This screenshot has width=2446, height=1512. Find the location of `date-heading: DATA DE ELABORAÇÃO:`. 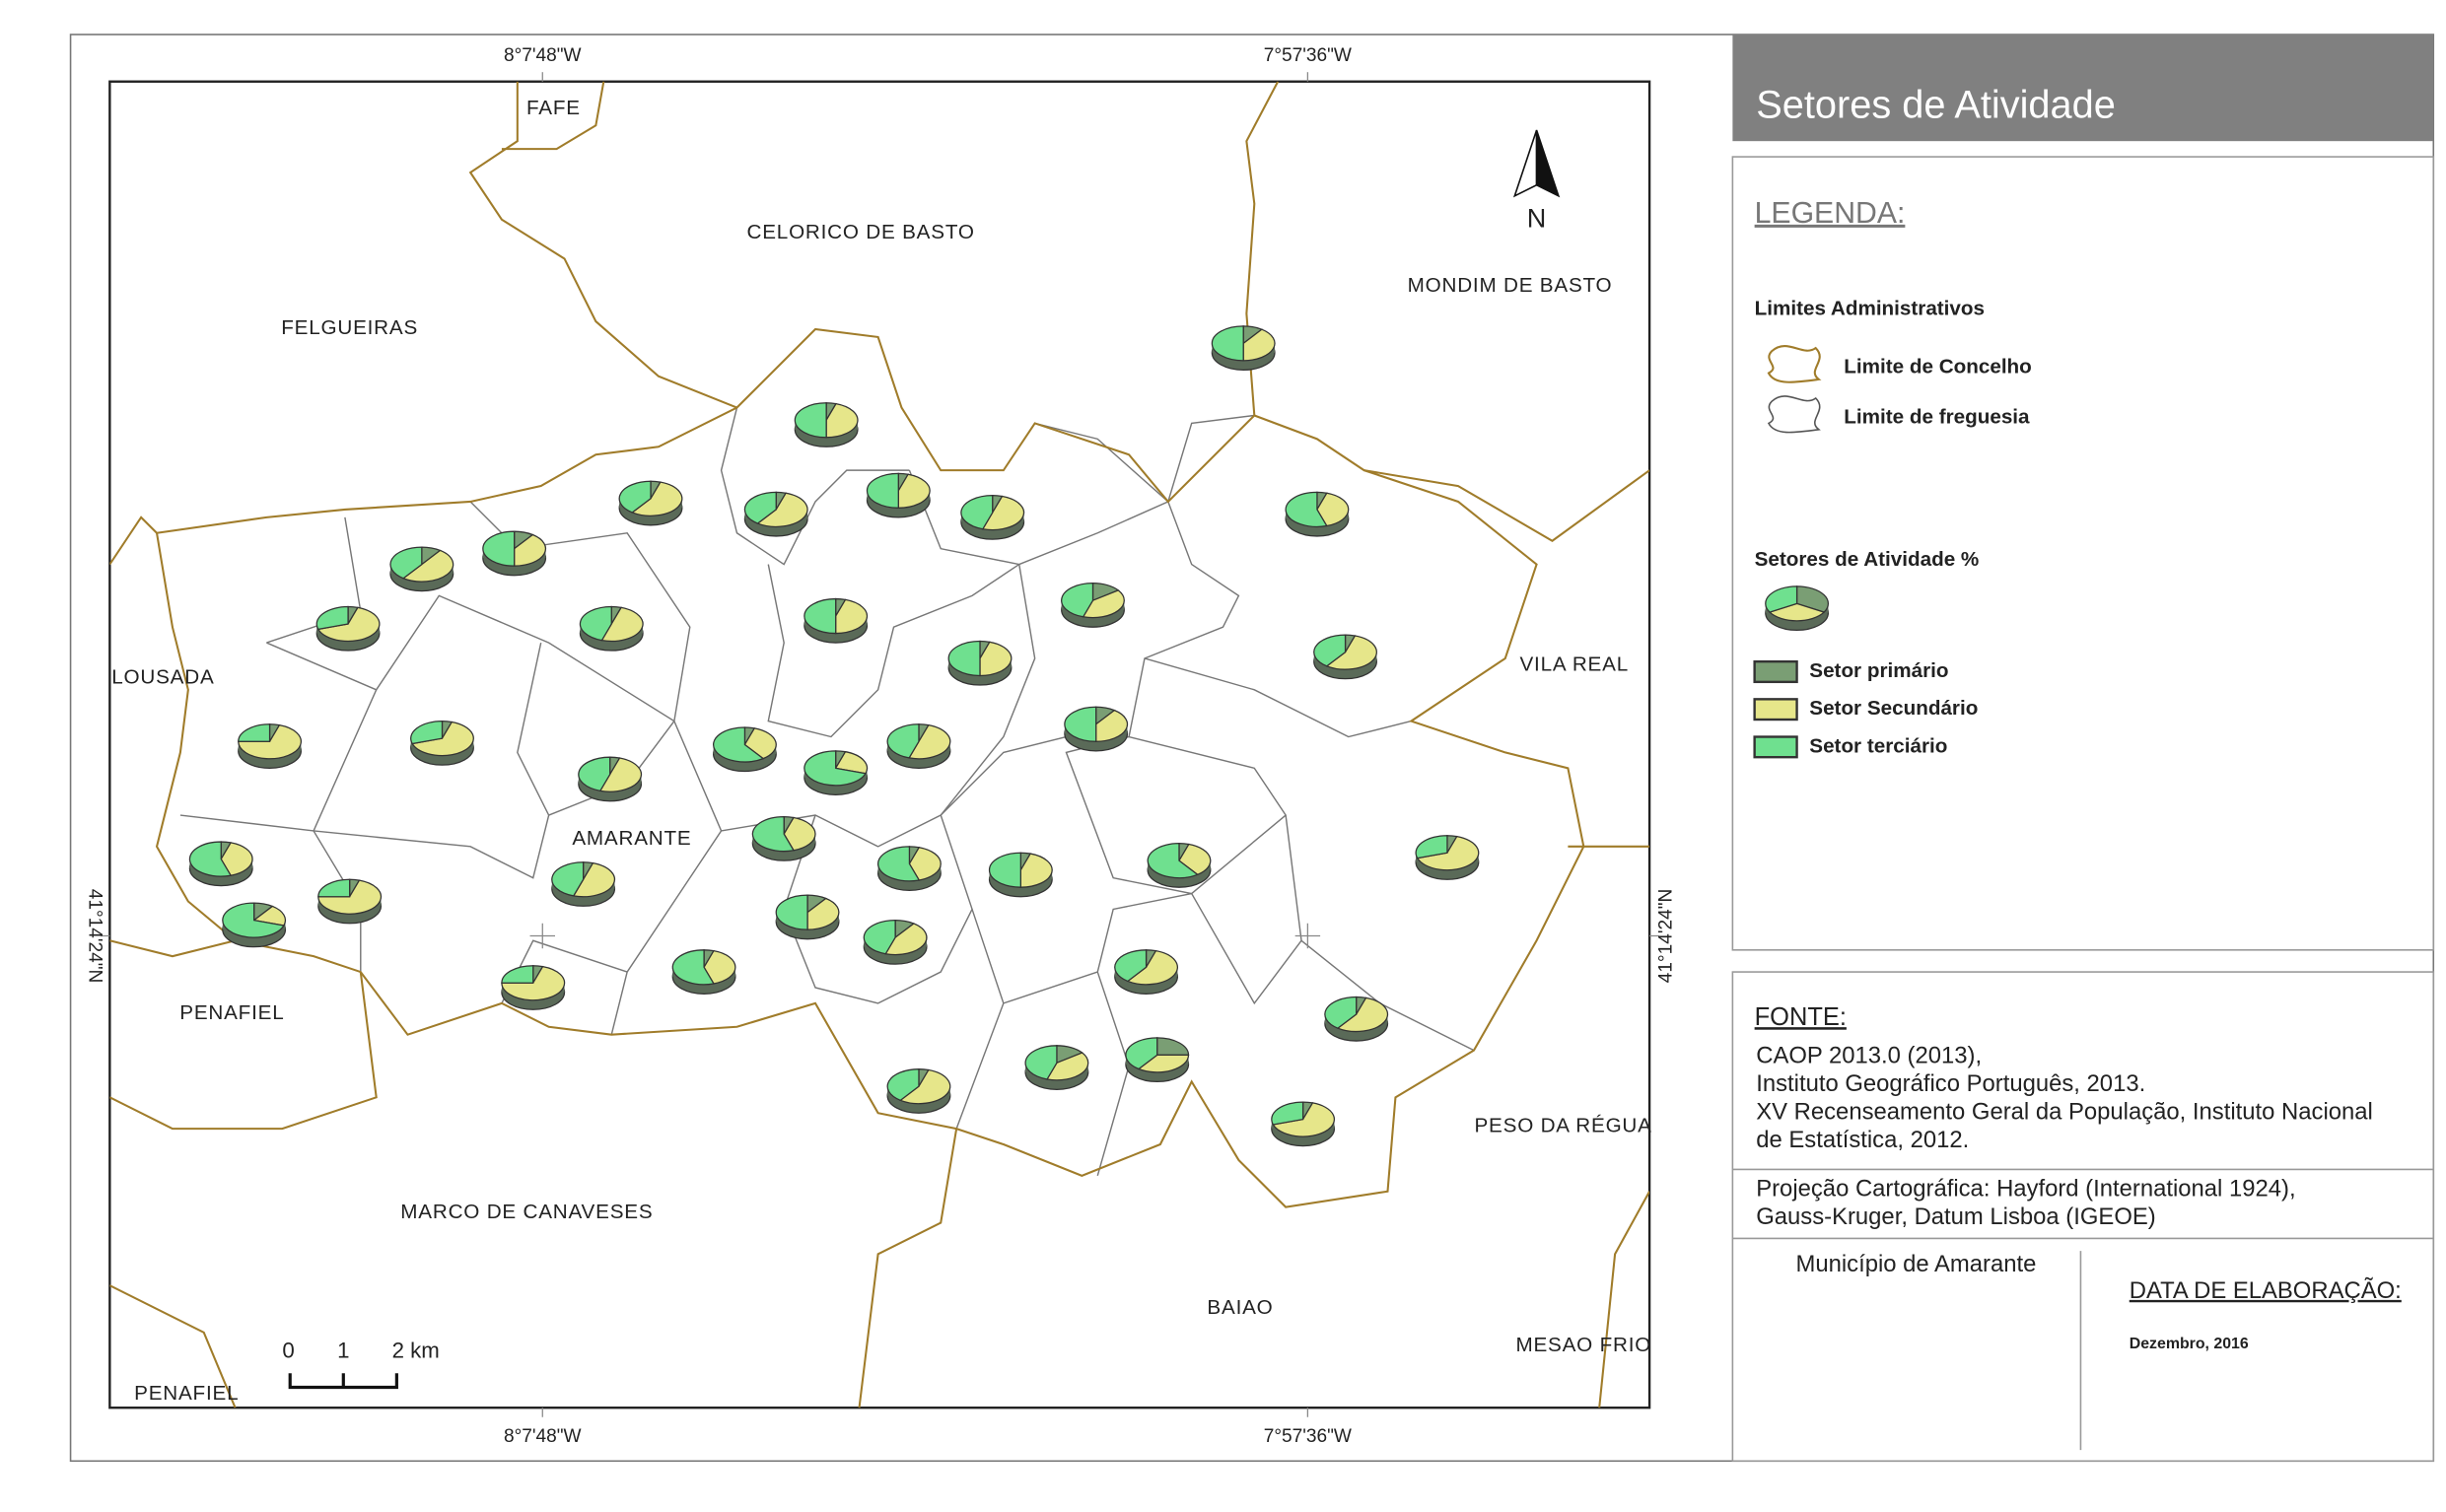

date-heading: DATA DE ELABORAÇÃO: is located at coordinates (2266, 1290).